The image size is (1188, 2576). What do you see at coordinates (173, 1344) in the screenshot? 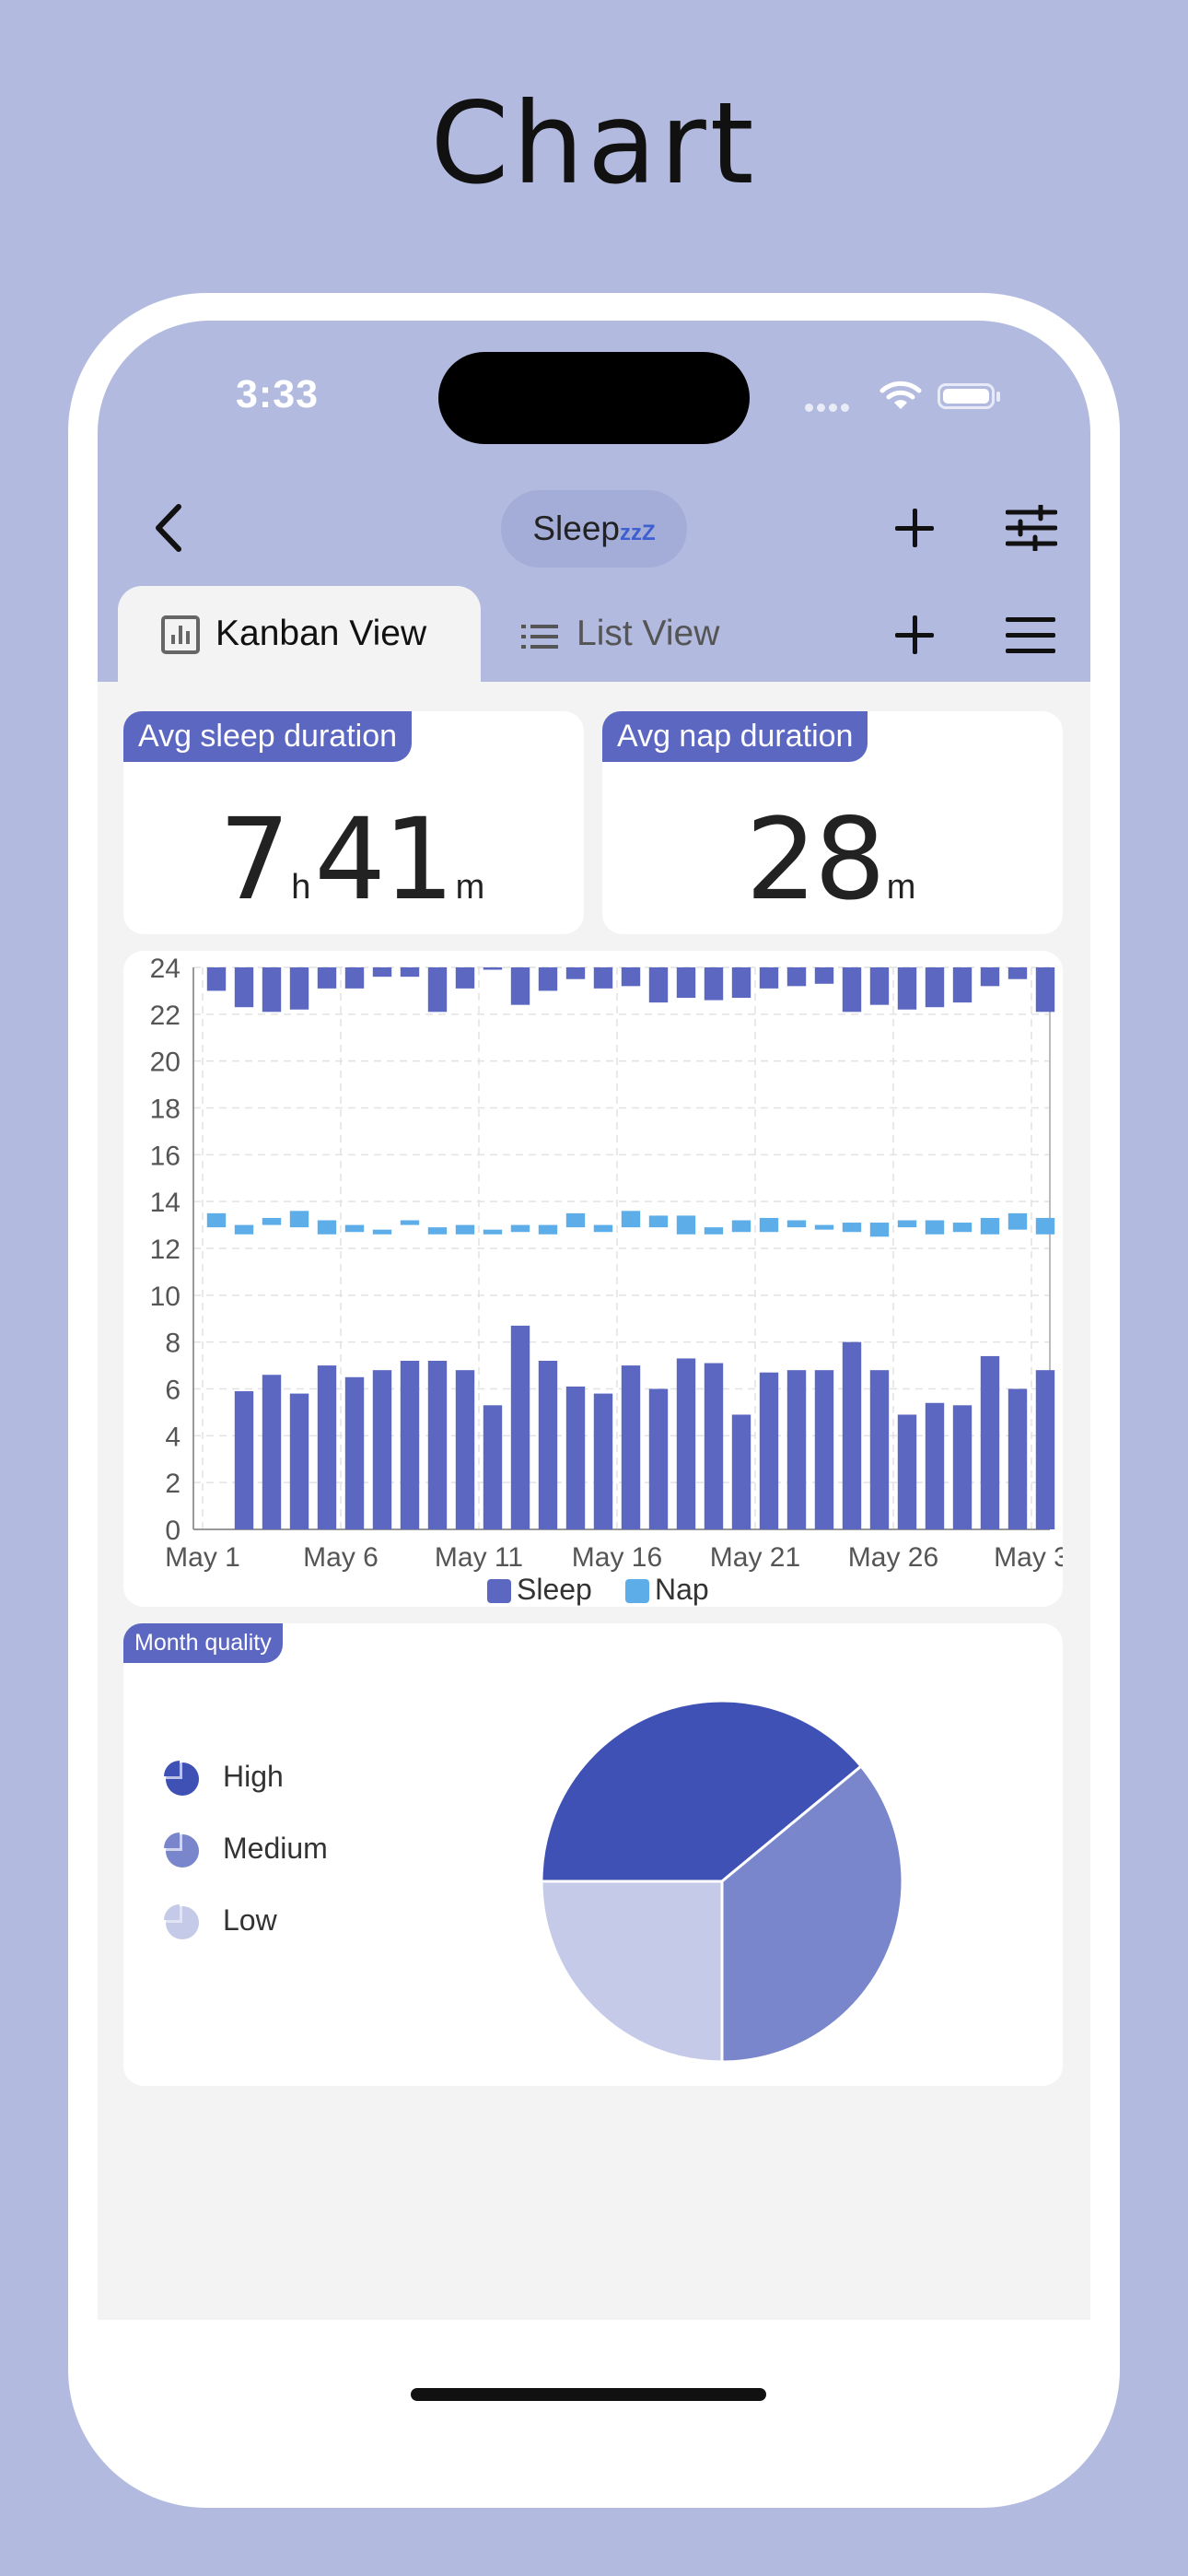
I see `y-tick-label: 8` at bounding box center [173, 1344].